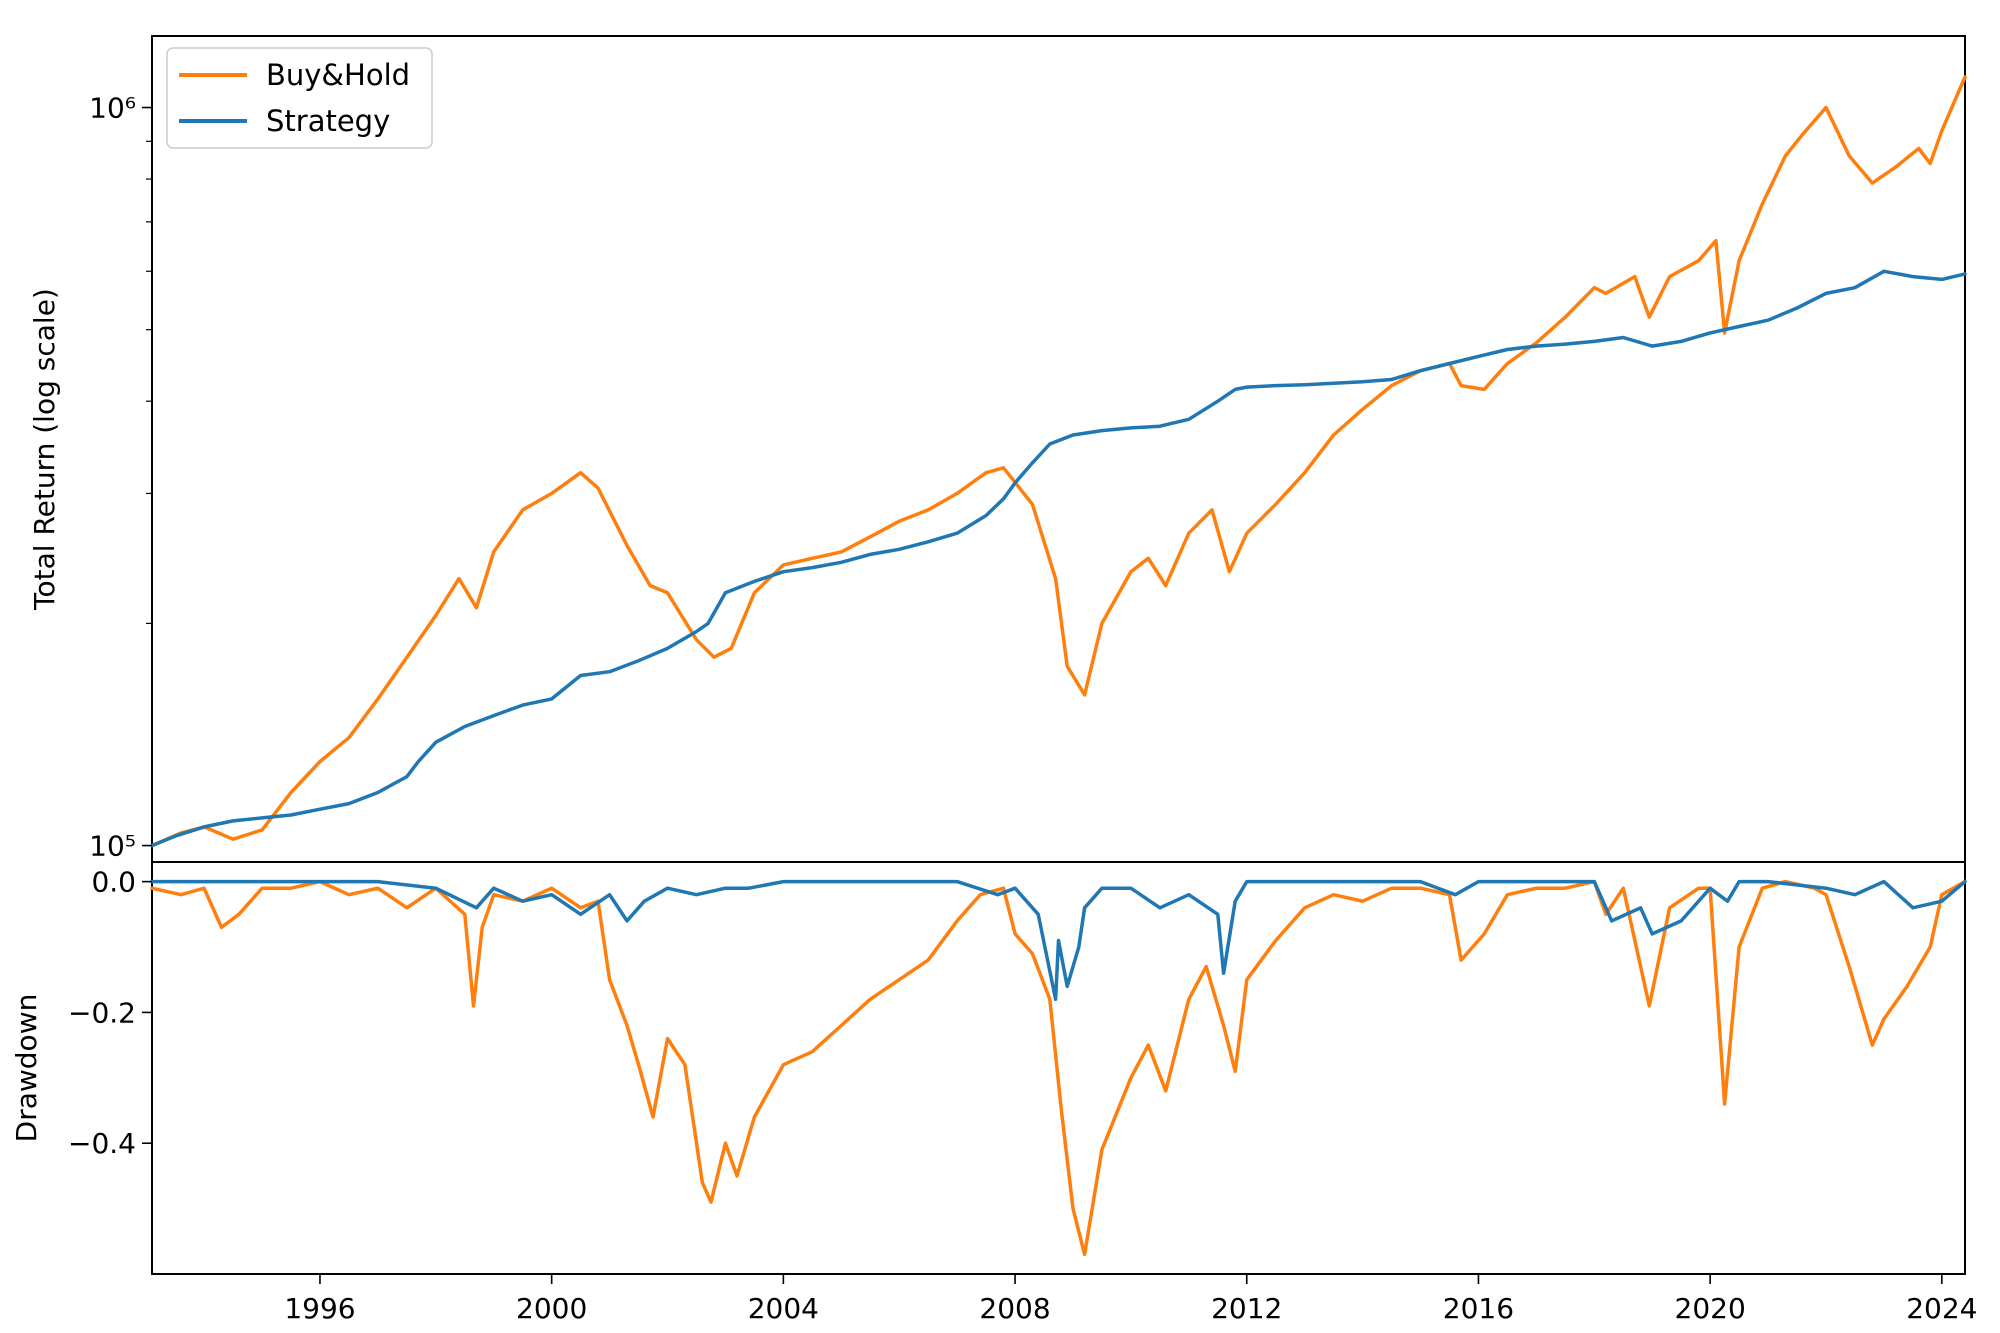  I want to click on top-y-axis-label: Total Return (log scale), so click(44, 449).